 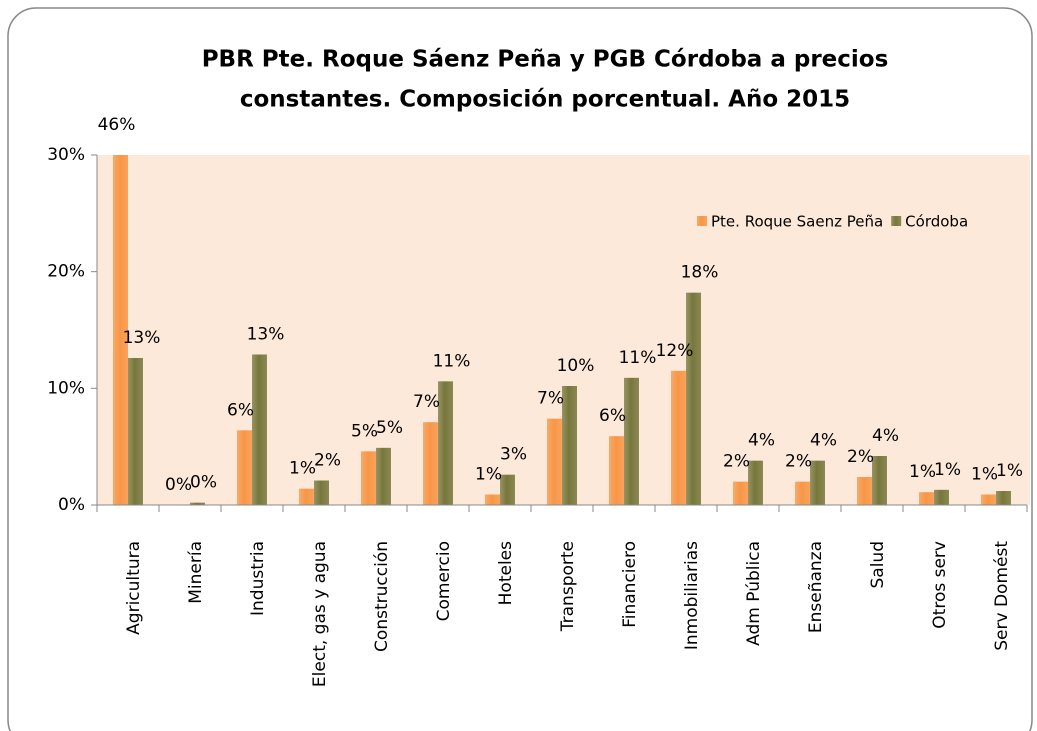 What do you see at coordinates (444, 581) in the screenshot?
I see `x-tick-label: Comercio` at bounding box center [444, 581].